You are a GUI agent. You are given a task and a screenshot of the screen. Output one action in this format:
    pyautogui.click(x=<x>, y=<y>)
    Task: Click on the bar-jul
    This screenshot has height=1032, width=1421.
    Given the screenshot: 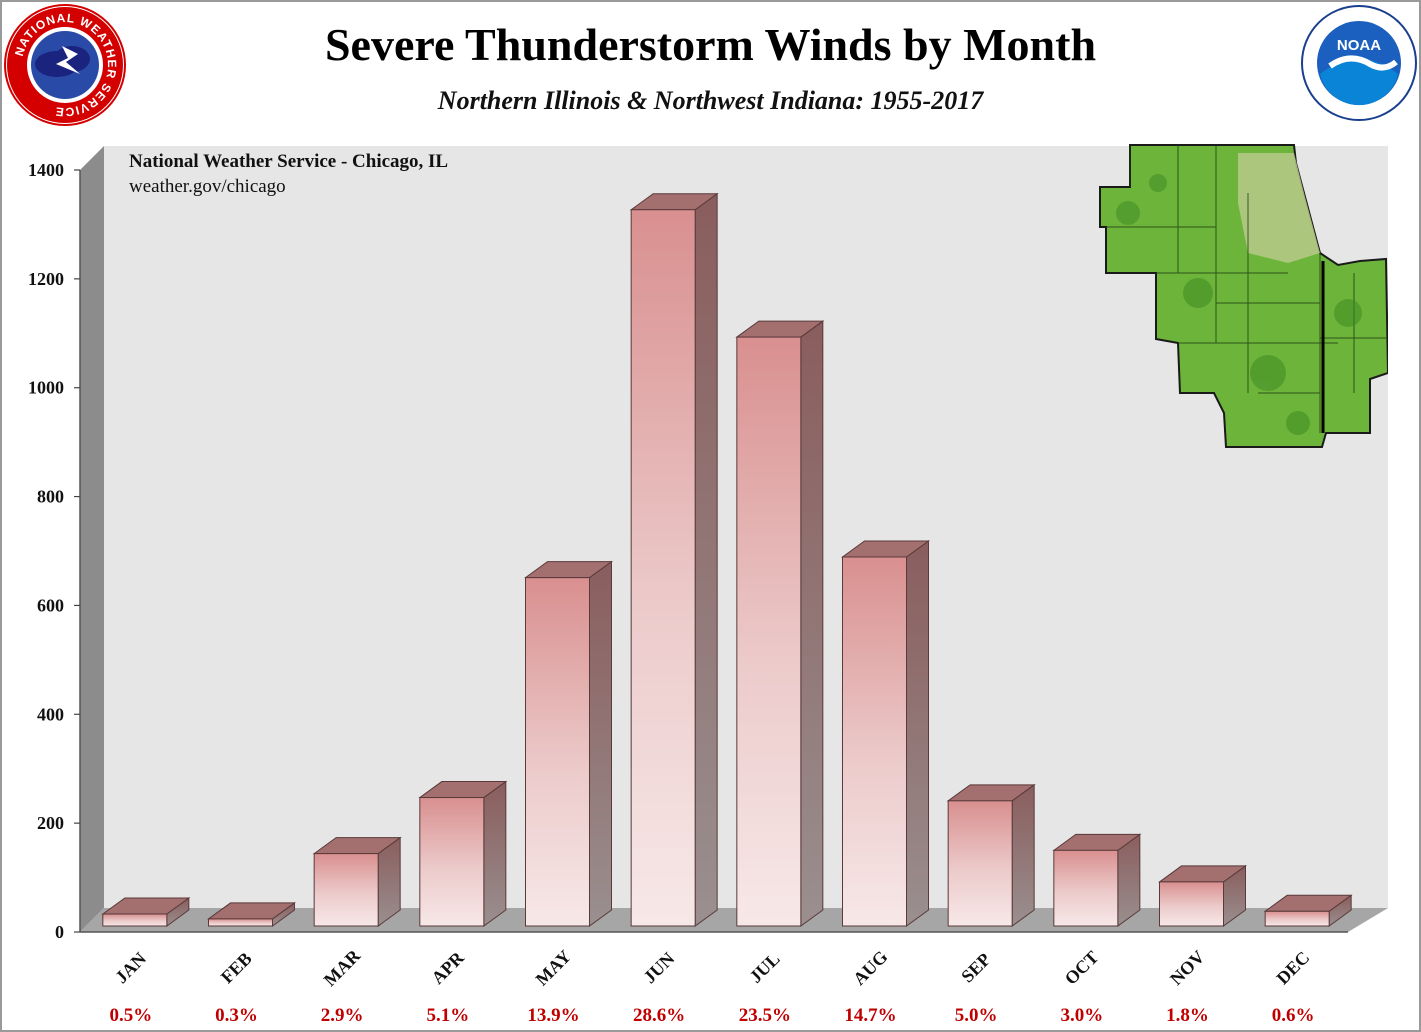 What is the action you would take?
    pyautogui.click(x=780, y=623)
    